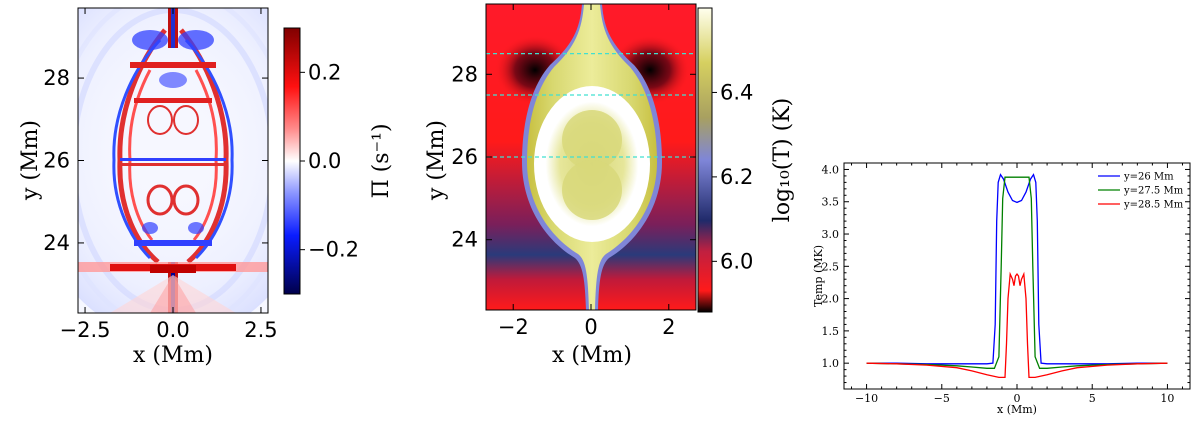 Image resolution: width=1200 pixels, height=427 pixels. What do you see at coordinates (1017, 409) in the screenshot?
I see `panel-3-xlabel: x (Mm)` at bounding box center [1017, 409].